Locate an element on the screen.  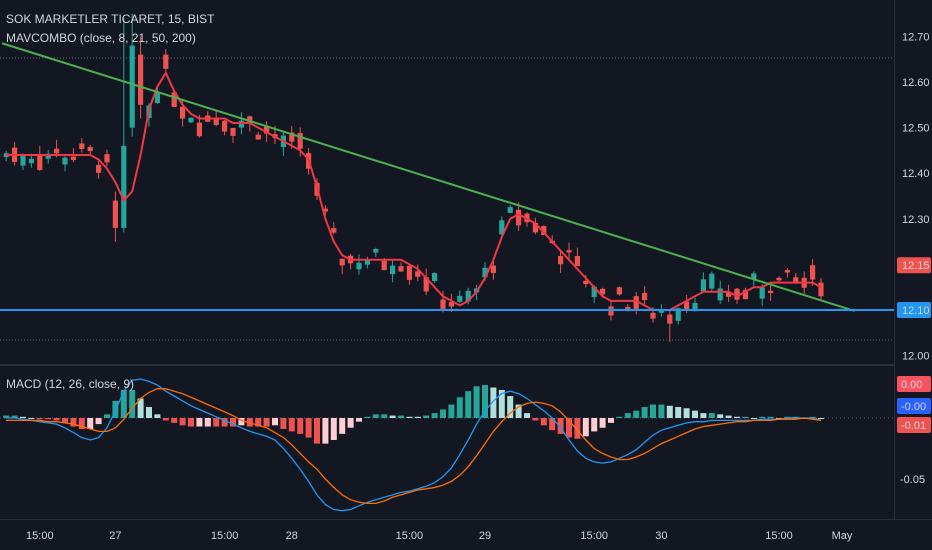
price-axis-border is located at coordinates (894, 260).